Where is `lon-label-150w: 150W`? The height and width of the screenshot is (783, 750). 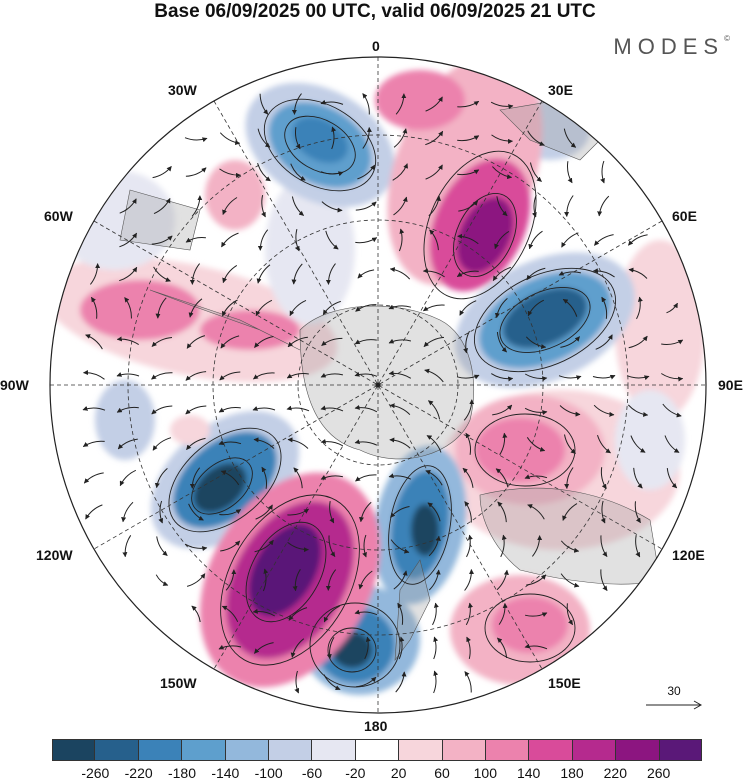
lon-label-150w: 150W is located at coordinates (178, 683).